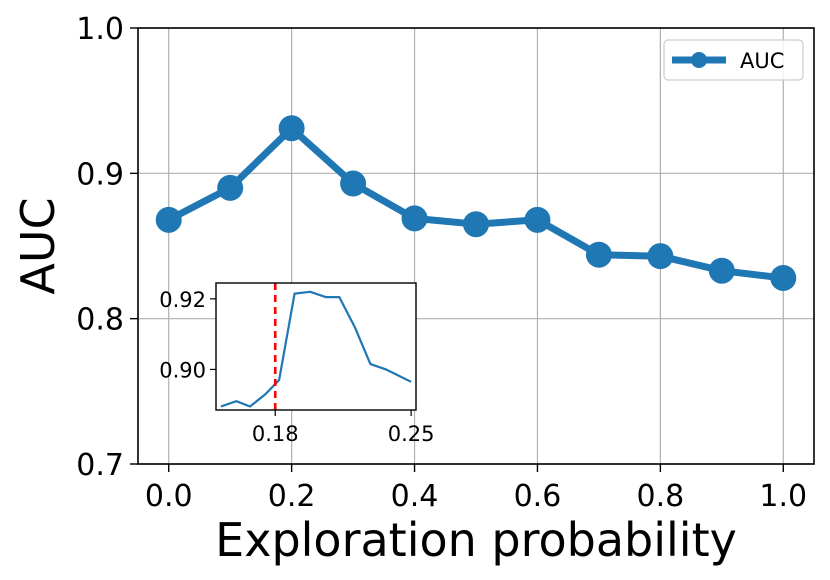 The width and height of the screenshot is (830, 580). I want to click on y-tick-label: 1.0, so click(100, 29).